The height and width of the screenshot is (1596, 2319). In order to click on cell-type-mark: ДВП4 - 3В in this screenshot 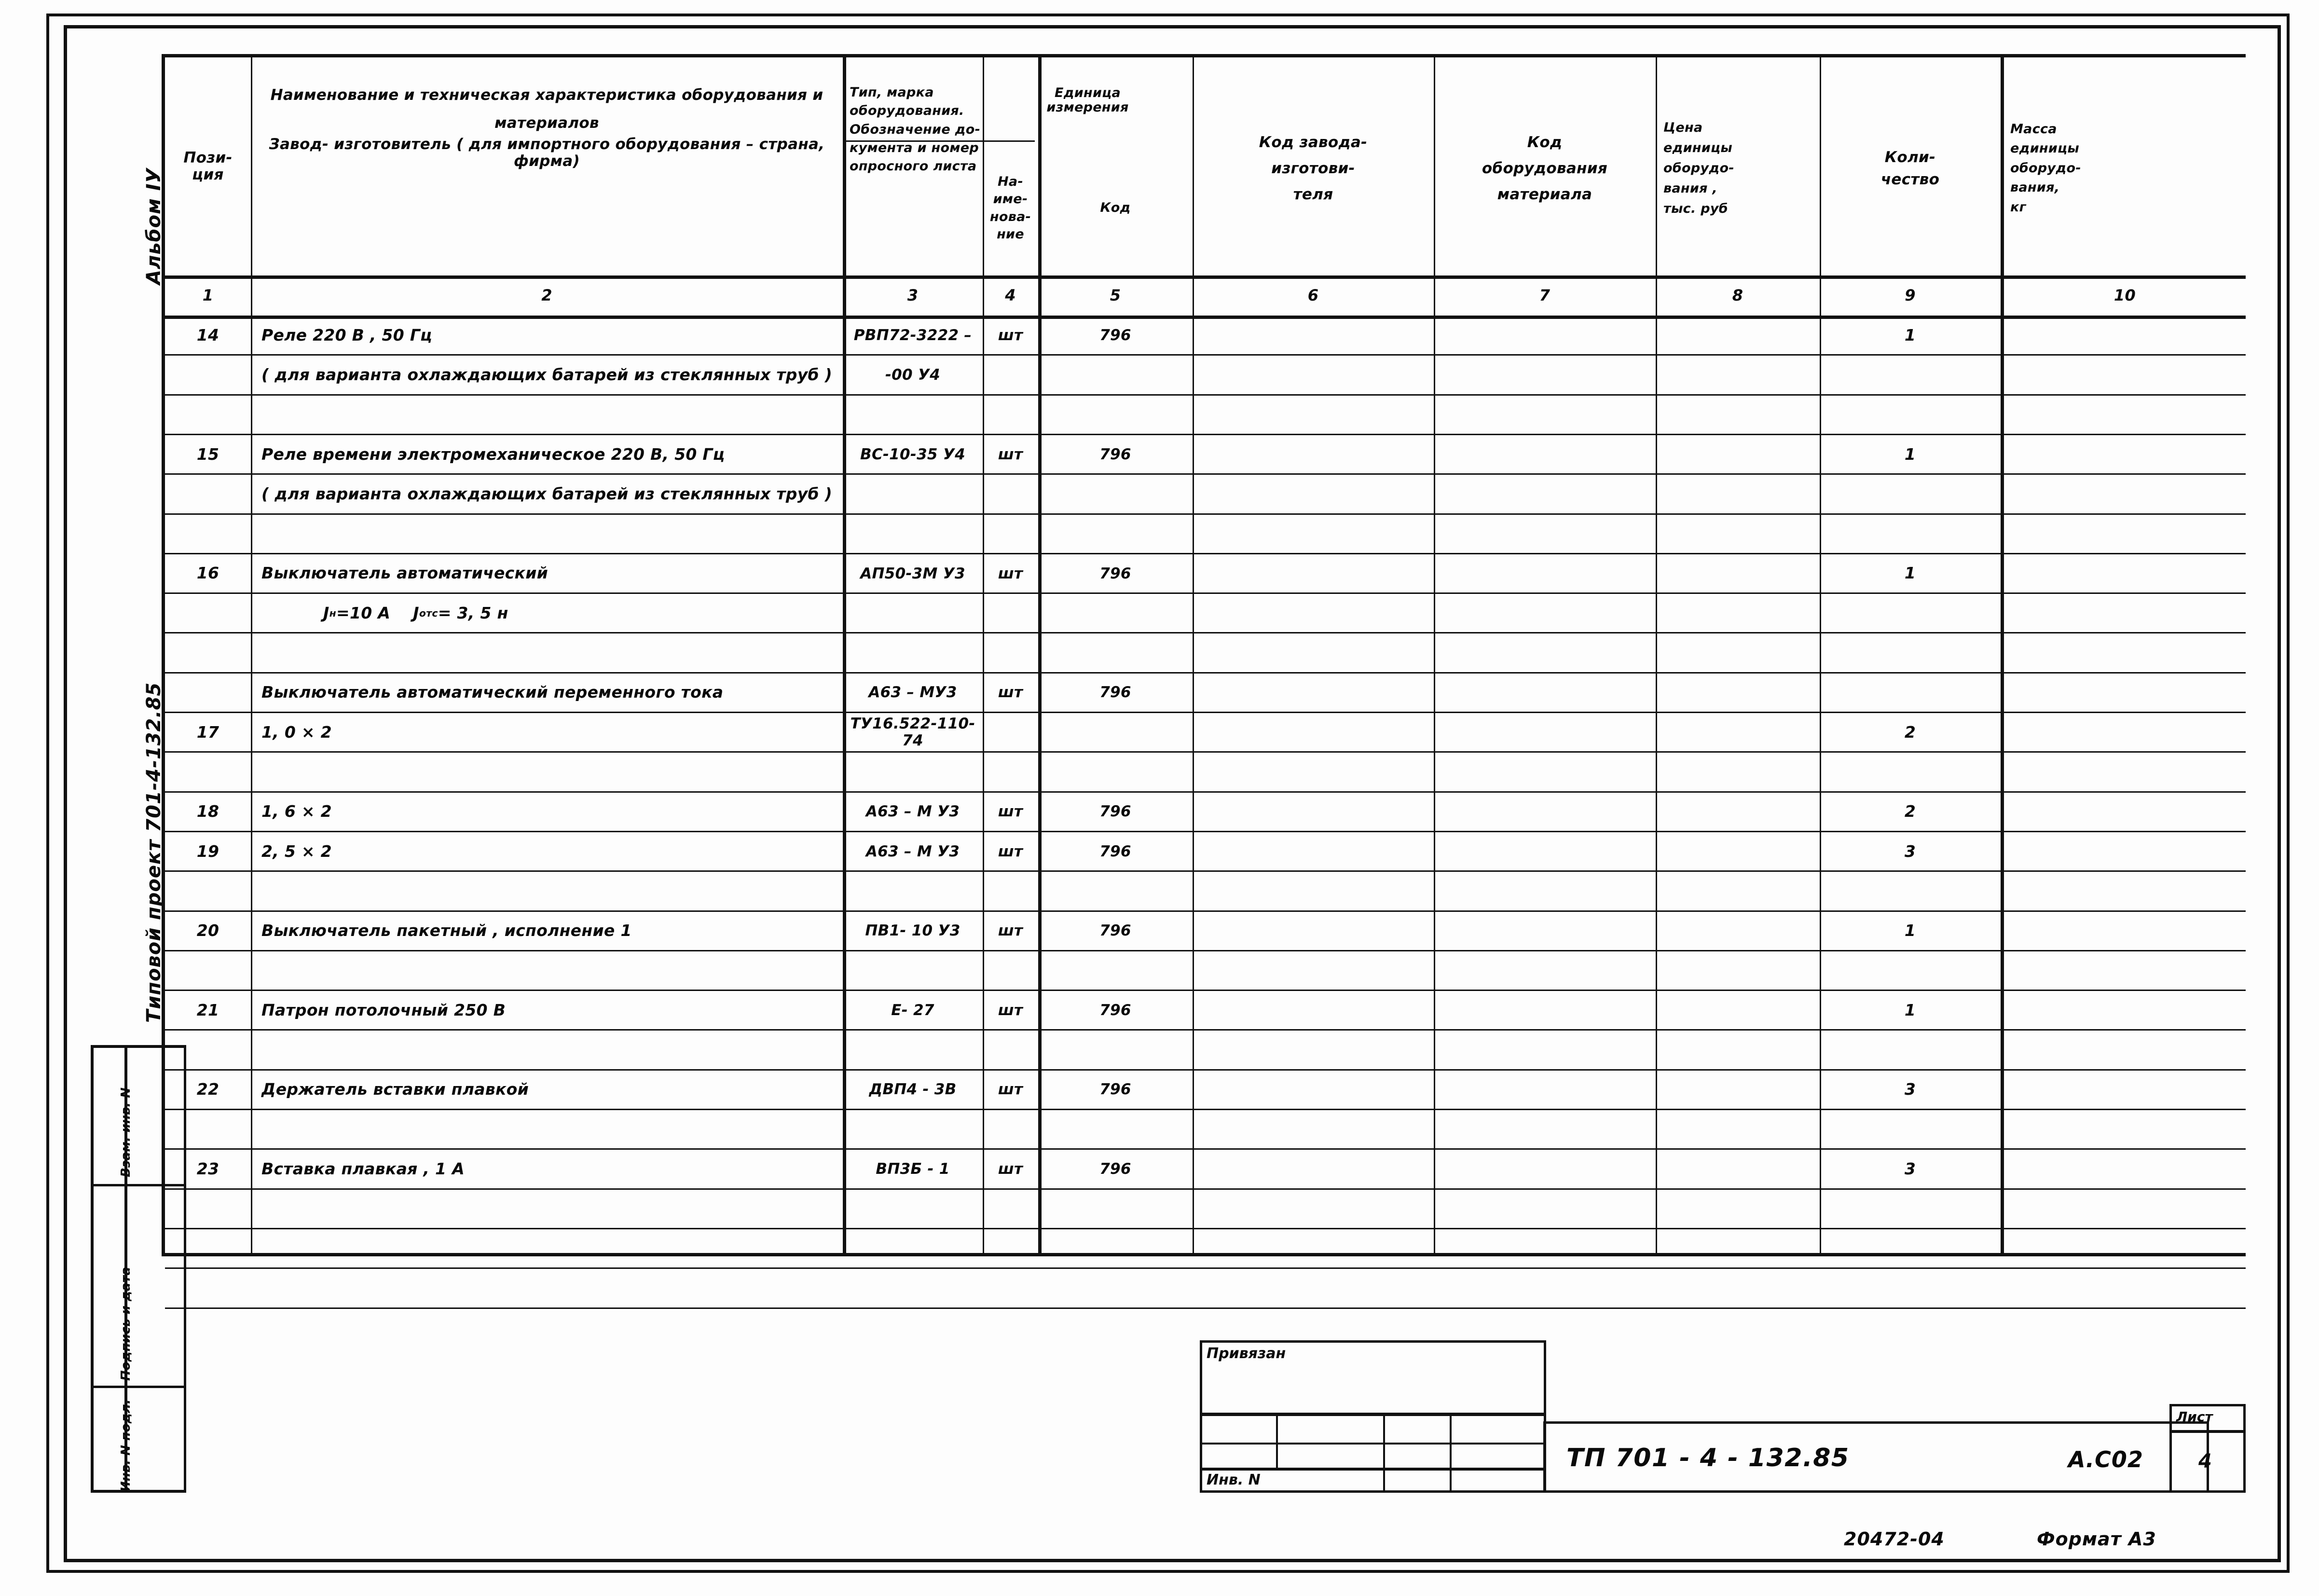, I will do `click(913, 1090)`.